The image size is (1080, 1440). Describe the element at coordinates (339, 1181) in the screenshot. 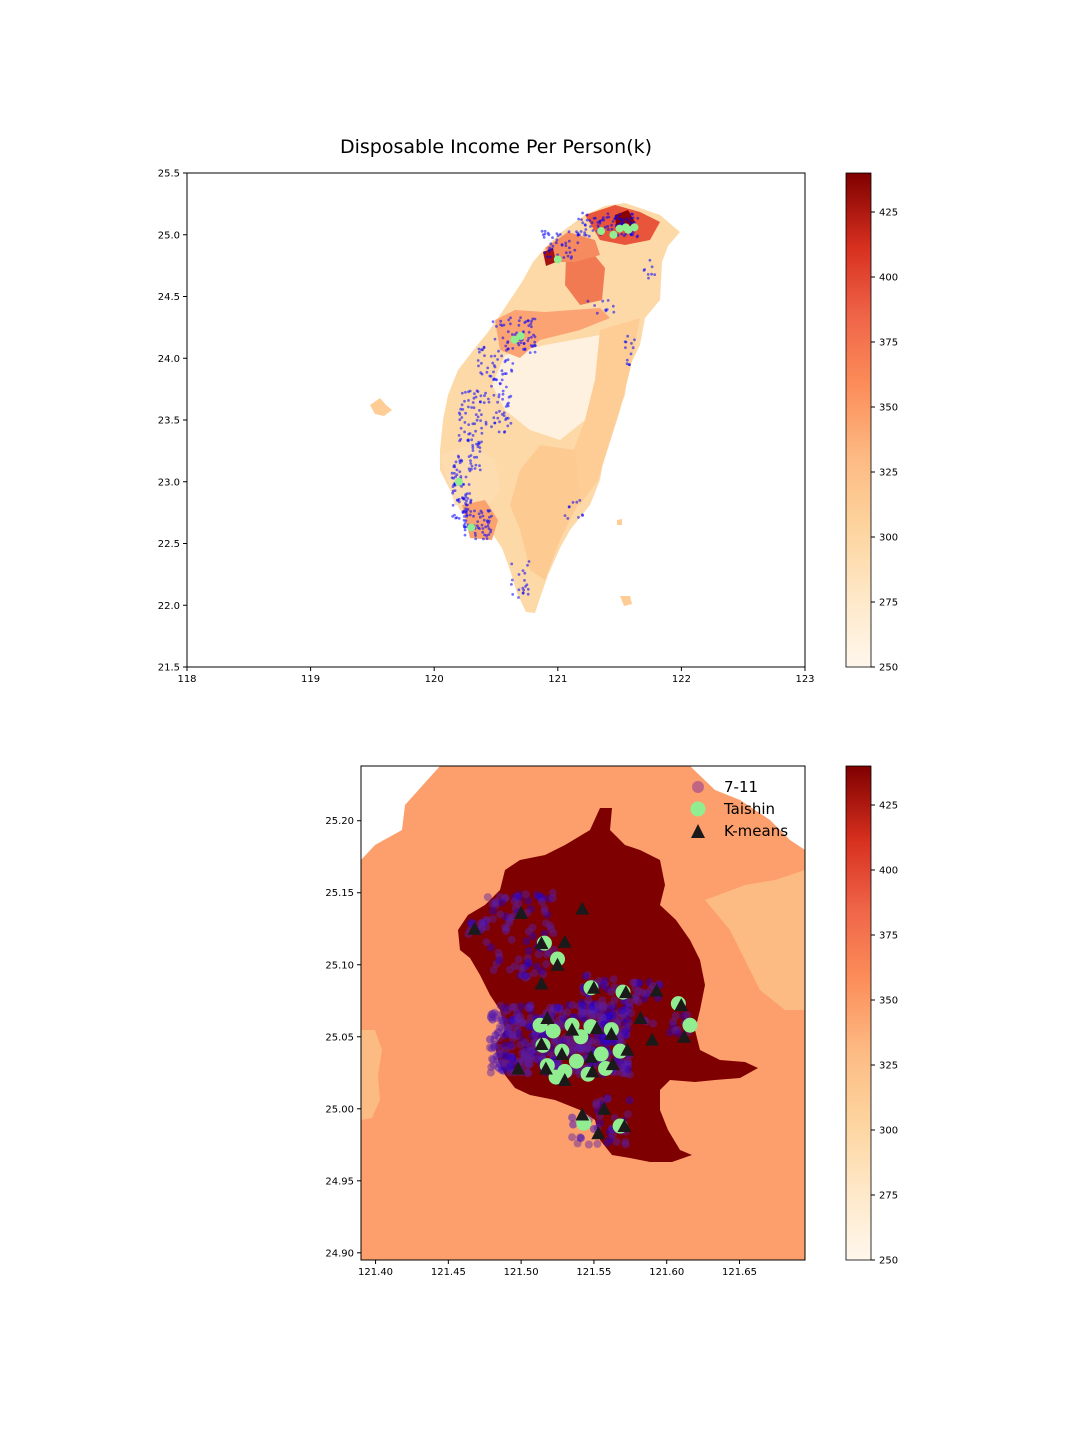

I see `y-tick-label: 24.95` at that location.